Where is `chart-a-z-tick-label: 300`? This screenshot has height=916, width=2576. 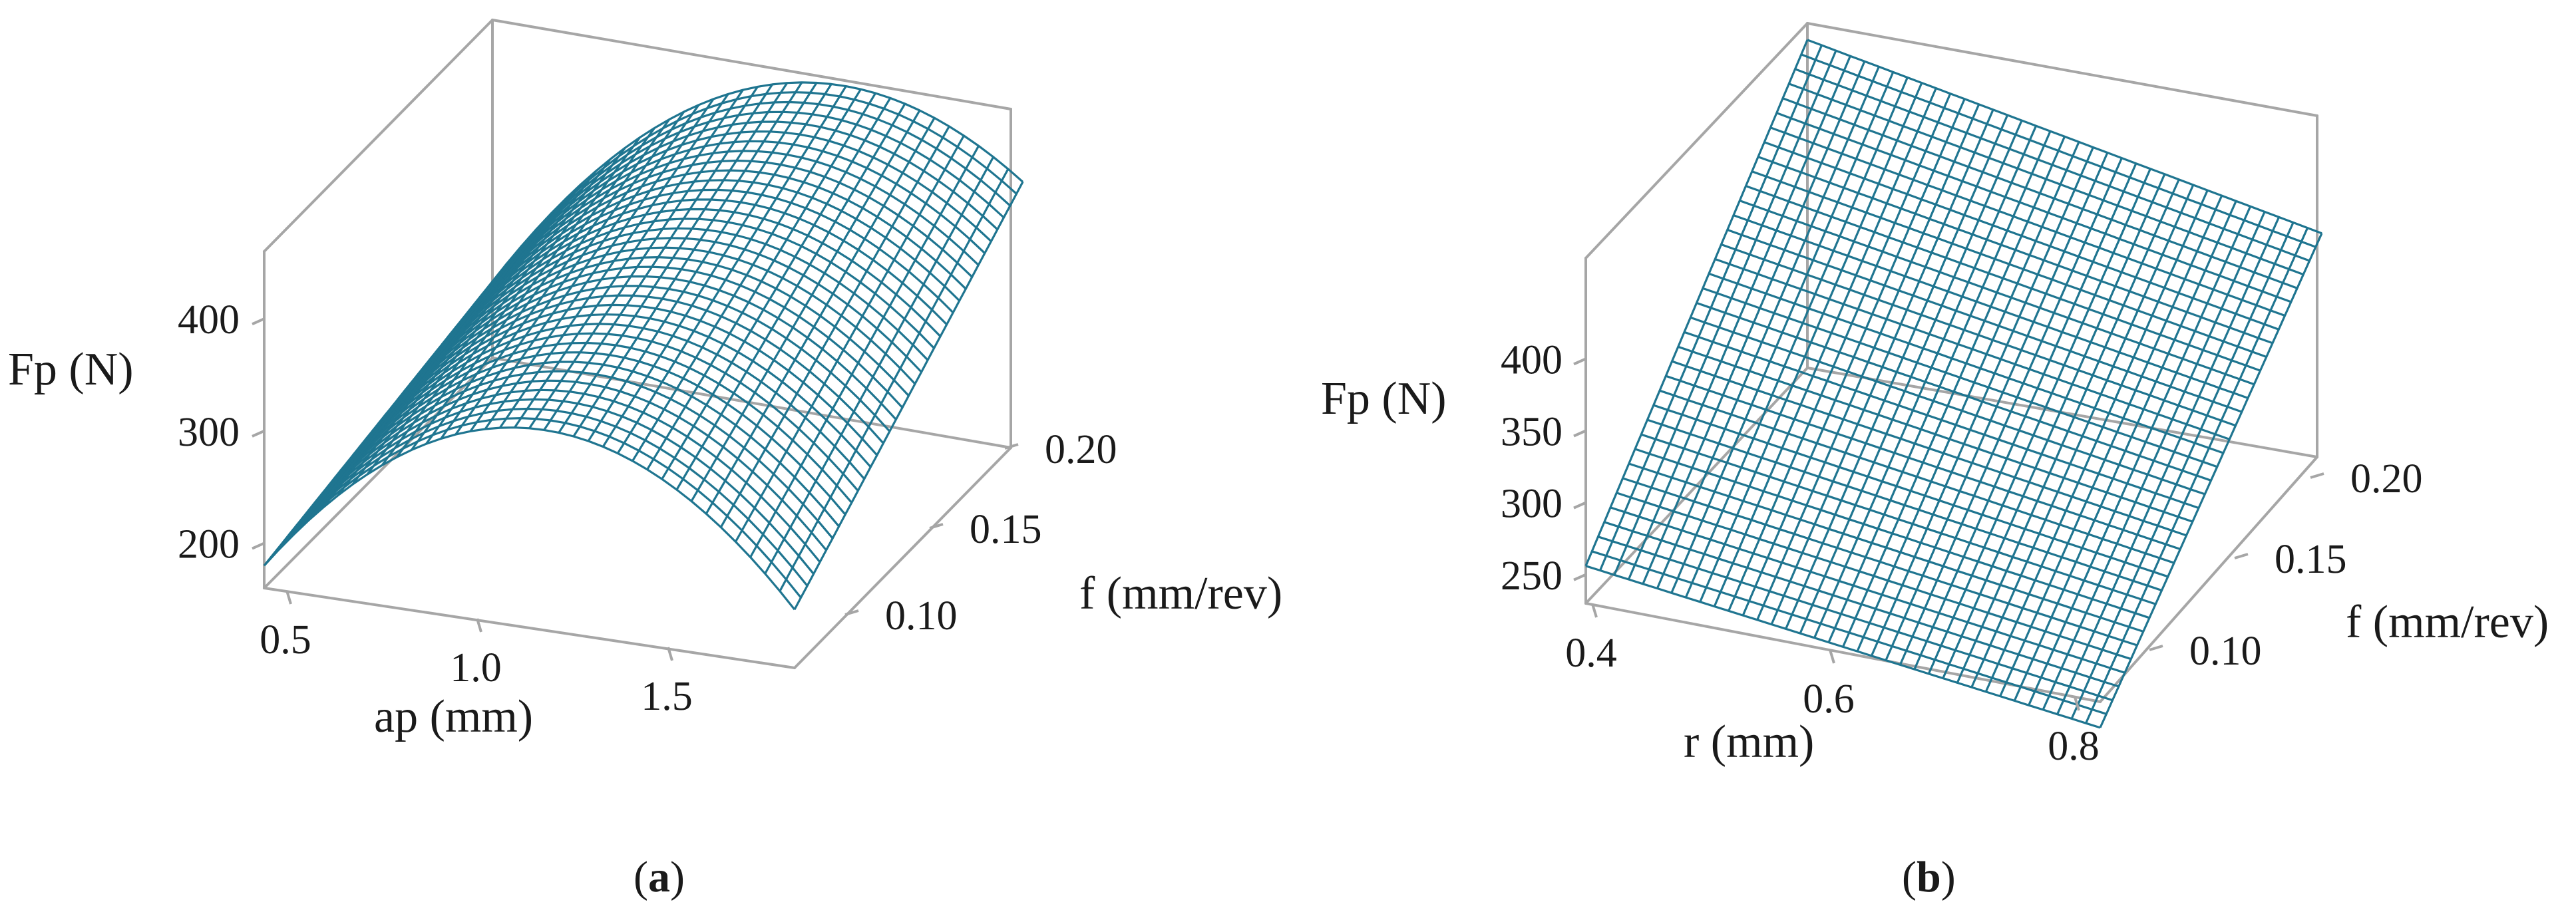 chart-a-z-tick-label: 300 is located at coordinates (209, 432).